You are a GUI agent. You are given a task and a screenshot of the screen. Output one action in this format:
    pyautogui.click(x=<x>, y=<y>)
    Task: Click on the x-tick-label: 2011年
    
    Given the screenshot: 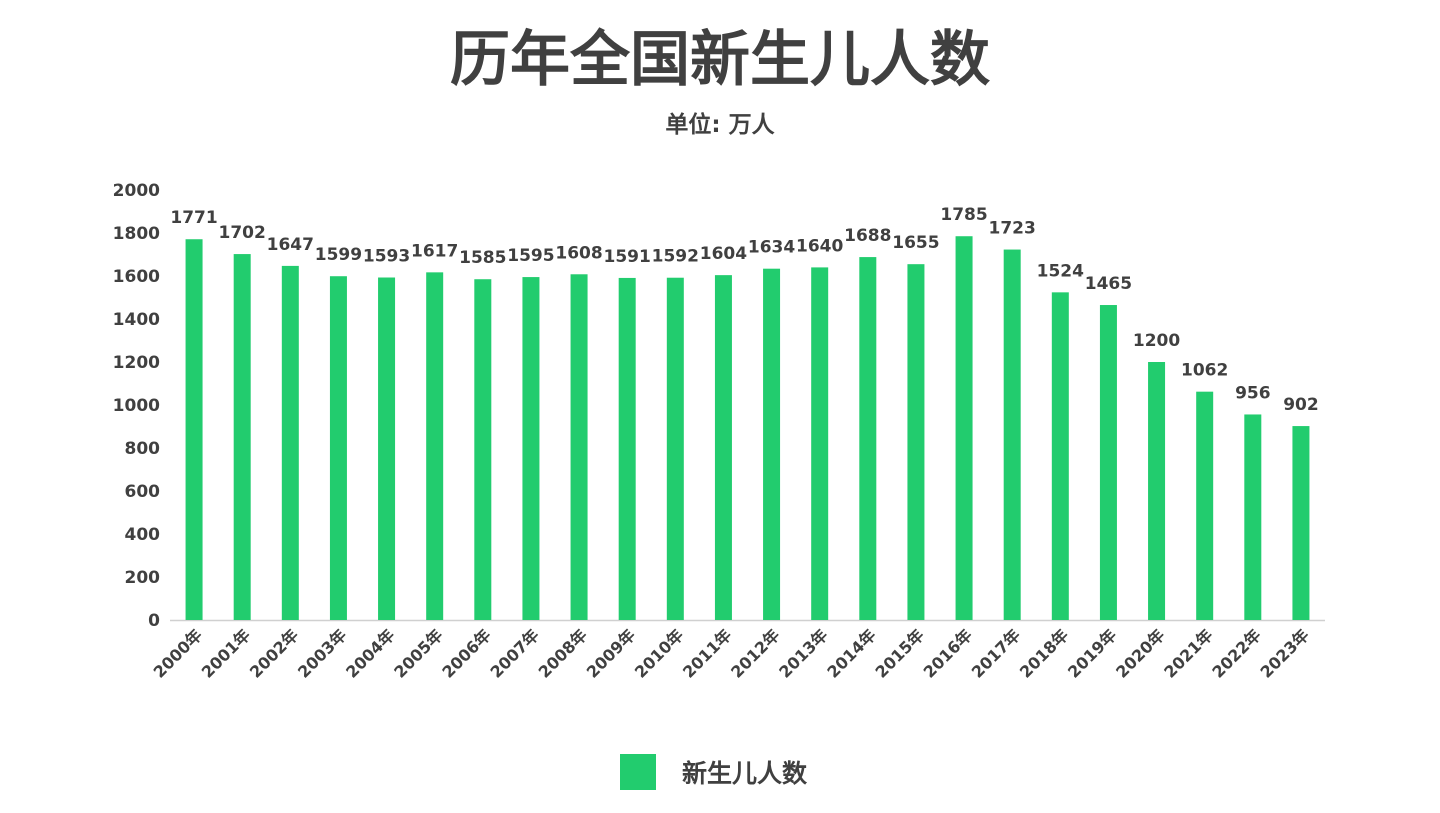 What is the action you would take?
    pyautogui.click(x=707, y=653)
    